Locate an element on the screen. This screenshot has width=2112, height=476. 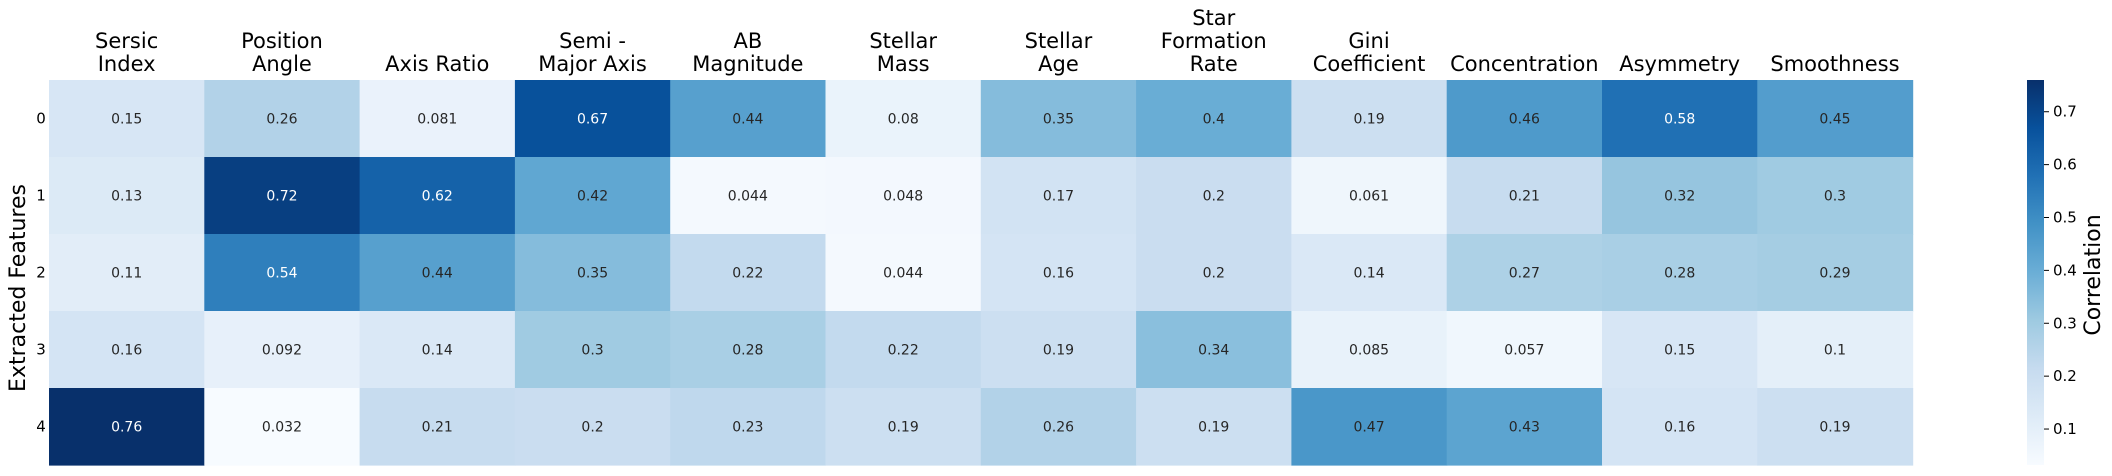
cell-value-label: 0.35 is located at coordinates (1058, 120).